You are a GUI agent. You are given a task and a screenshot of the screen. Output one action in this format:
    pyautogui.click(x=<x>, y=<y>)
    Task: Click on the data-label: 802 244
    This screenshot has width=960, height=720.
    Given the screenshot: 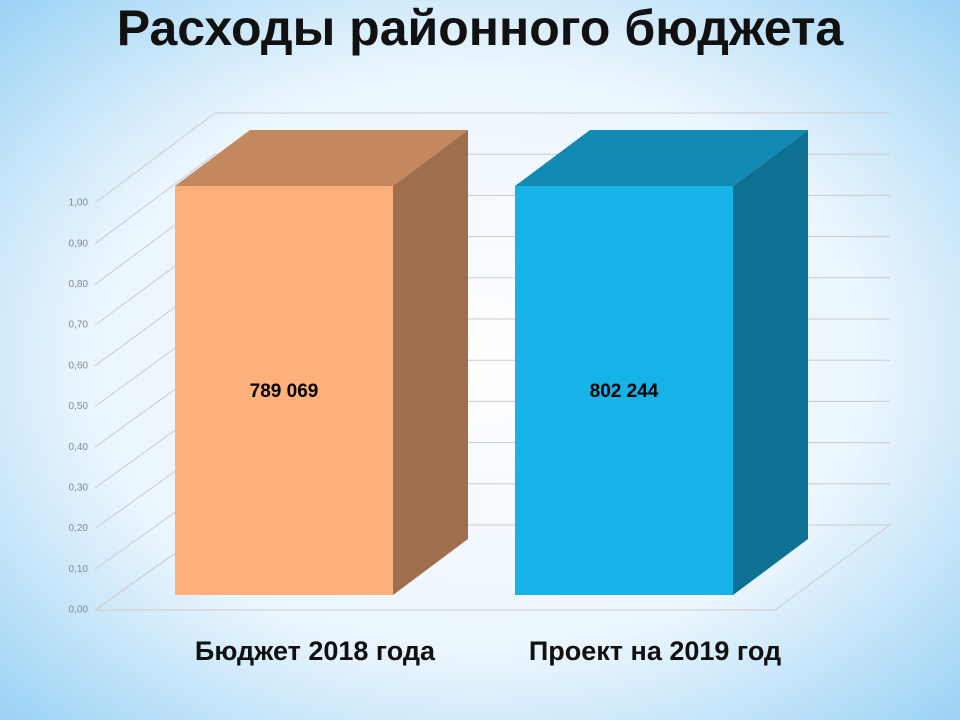 What is the action you would take?
    pyautogui.click(x=624, y=391)
    